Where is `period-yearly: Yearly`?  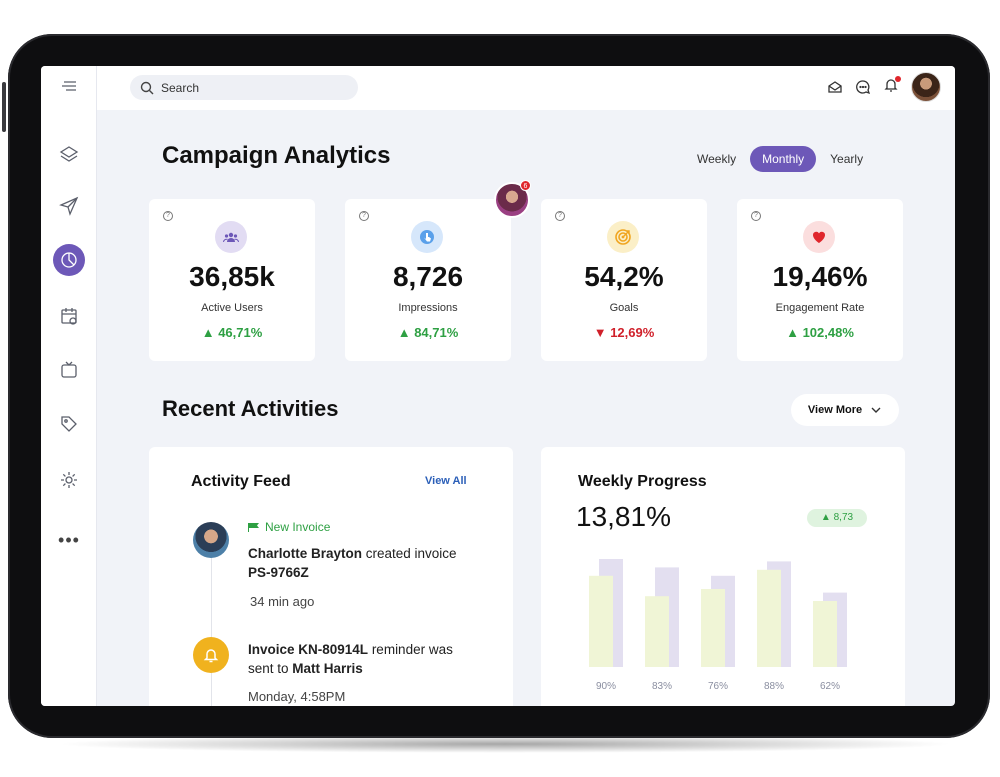
period-yearly: Yearly is located at coordinates (847, 159).